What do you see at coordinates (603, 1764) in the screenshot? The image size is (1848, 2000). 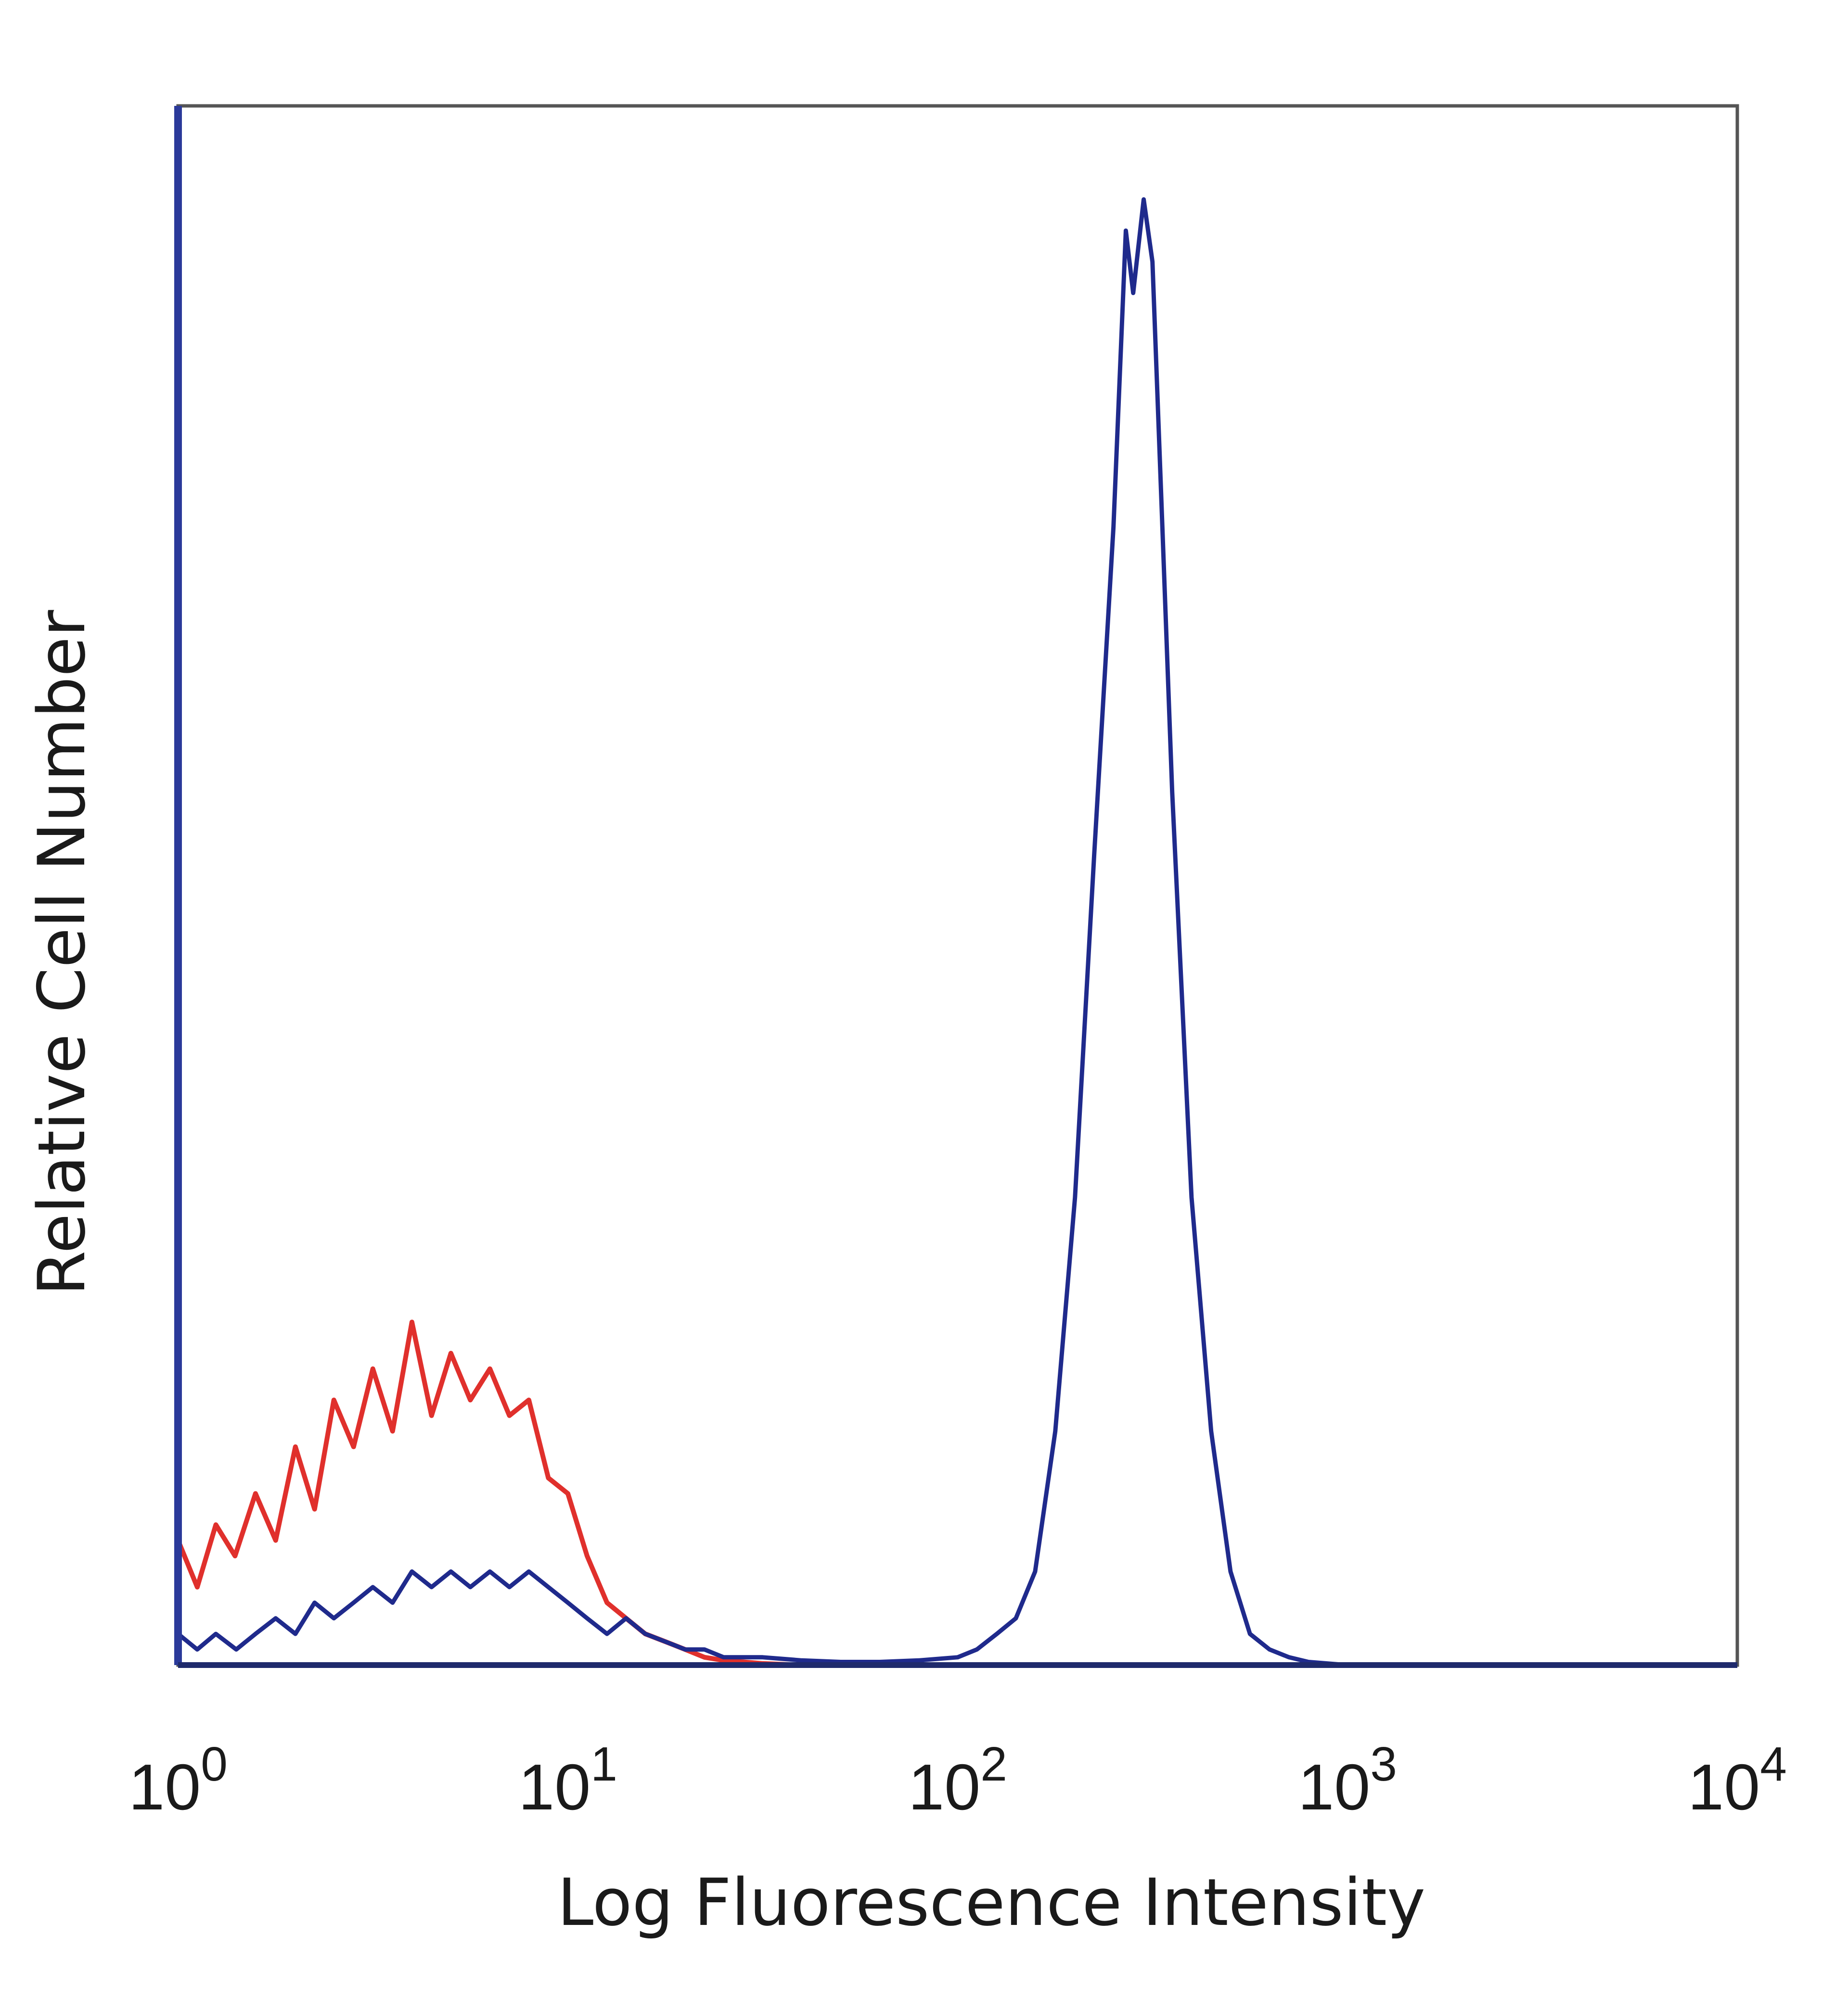 I see `x-tick-exponent: 1` at bounding box center [603, 1764].